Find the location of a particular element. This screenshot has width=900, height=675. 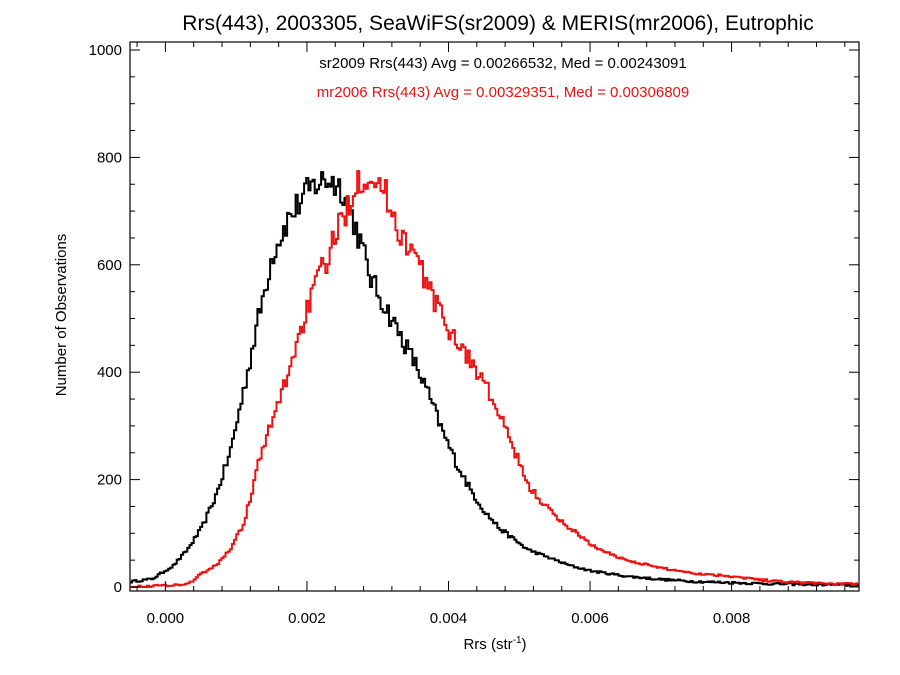

y-tick-label: 600 is located at coordinates (109, 265).